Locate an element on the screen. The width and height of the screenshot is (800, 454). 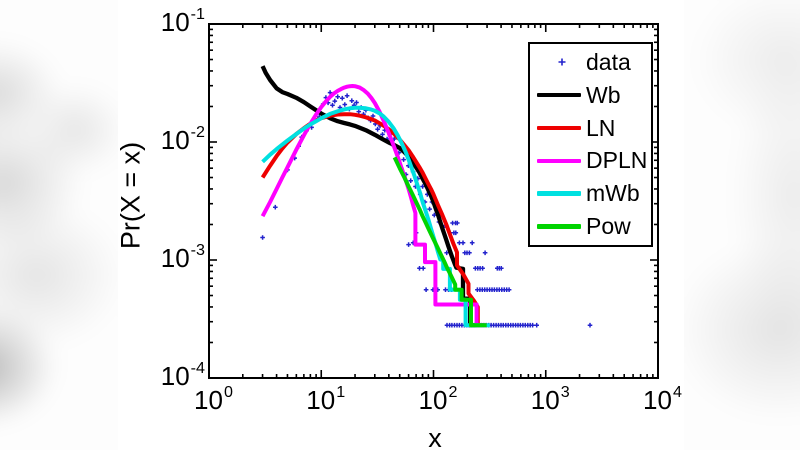
legend-entry-data: data is located at coordinates (590, 62).